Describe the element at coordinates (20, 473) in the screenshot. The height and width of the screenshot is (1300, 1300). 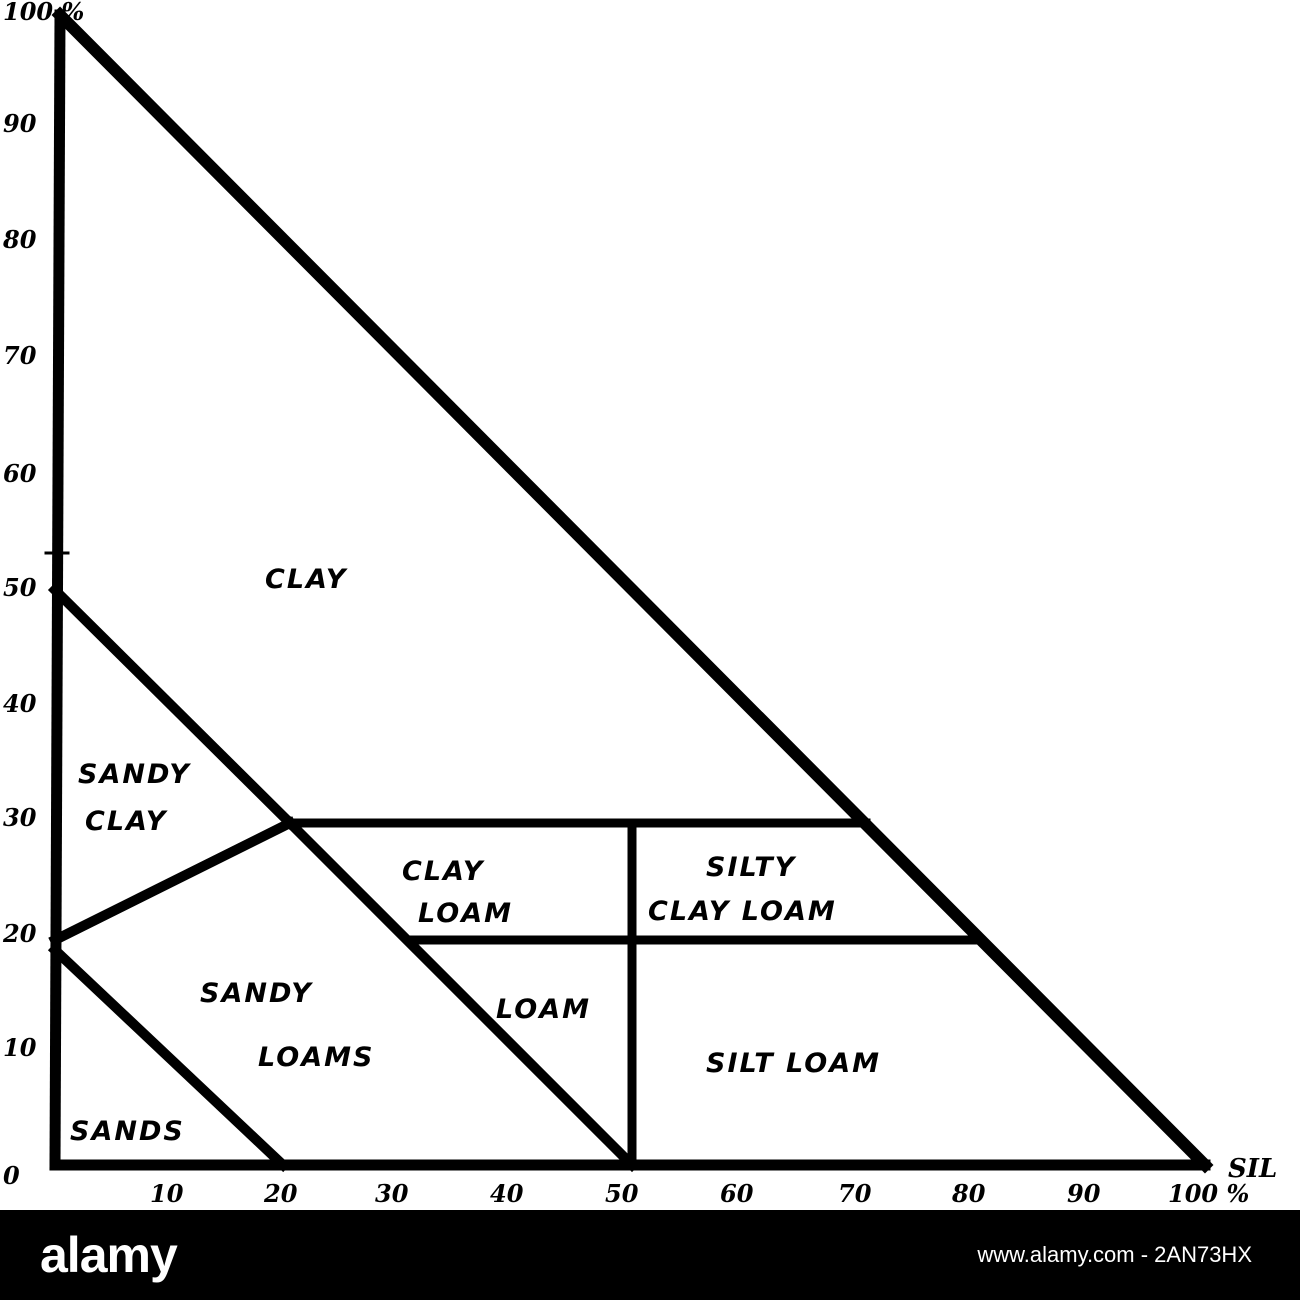
I see `vertical-tick-60: 60` at that location.